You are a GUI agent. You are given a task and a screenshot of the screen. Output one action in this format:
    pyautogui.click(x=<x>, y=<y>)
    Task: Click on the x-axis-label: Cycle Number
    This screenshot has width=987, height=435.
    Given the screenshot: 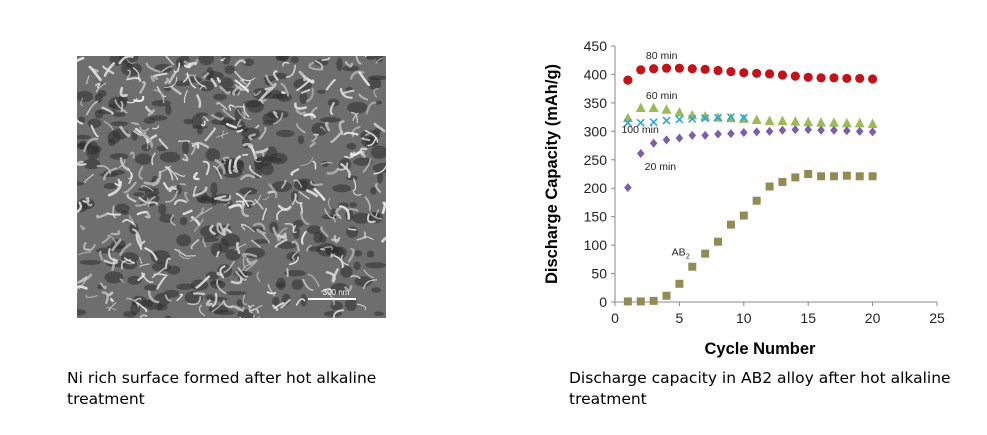 What is the action you would take?
    pyautogui.click(x=761, y=349)
    